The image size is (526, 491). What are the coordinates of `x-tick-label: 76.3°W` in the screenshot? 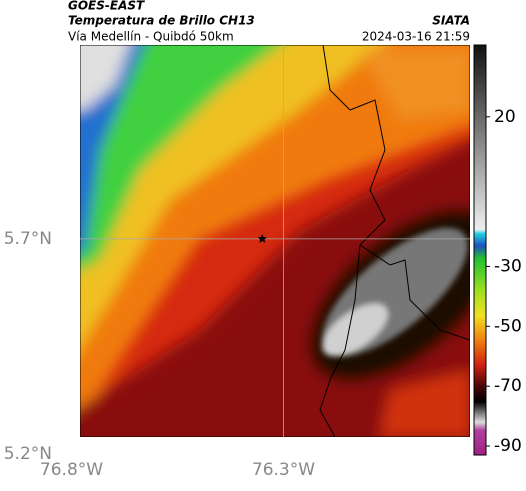 It's located at (283, 470).